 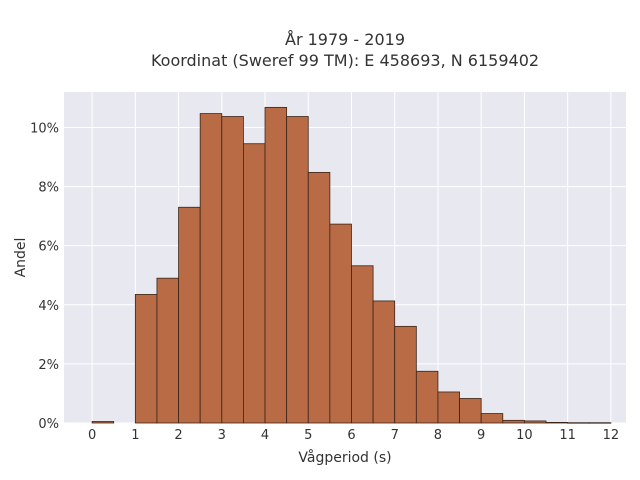 I want to click on x-tick-label: 8, so click(x=438, y=435).